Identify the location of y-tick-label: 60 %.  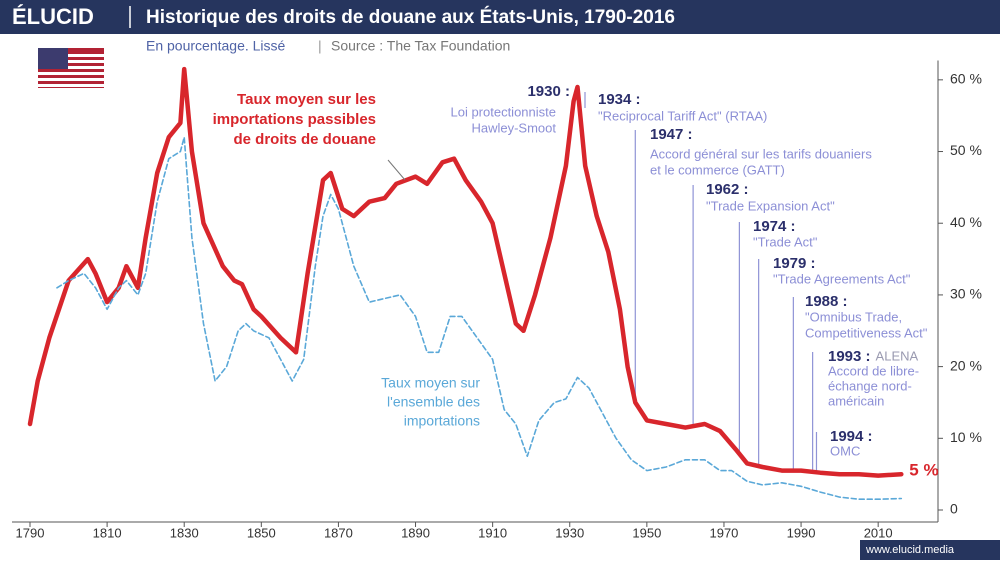
(966, 79).